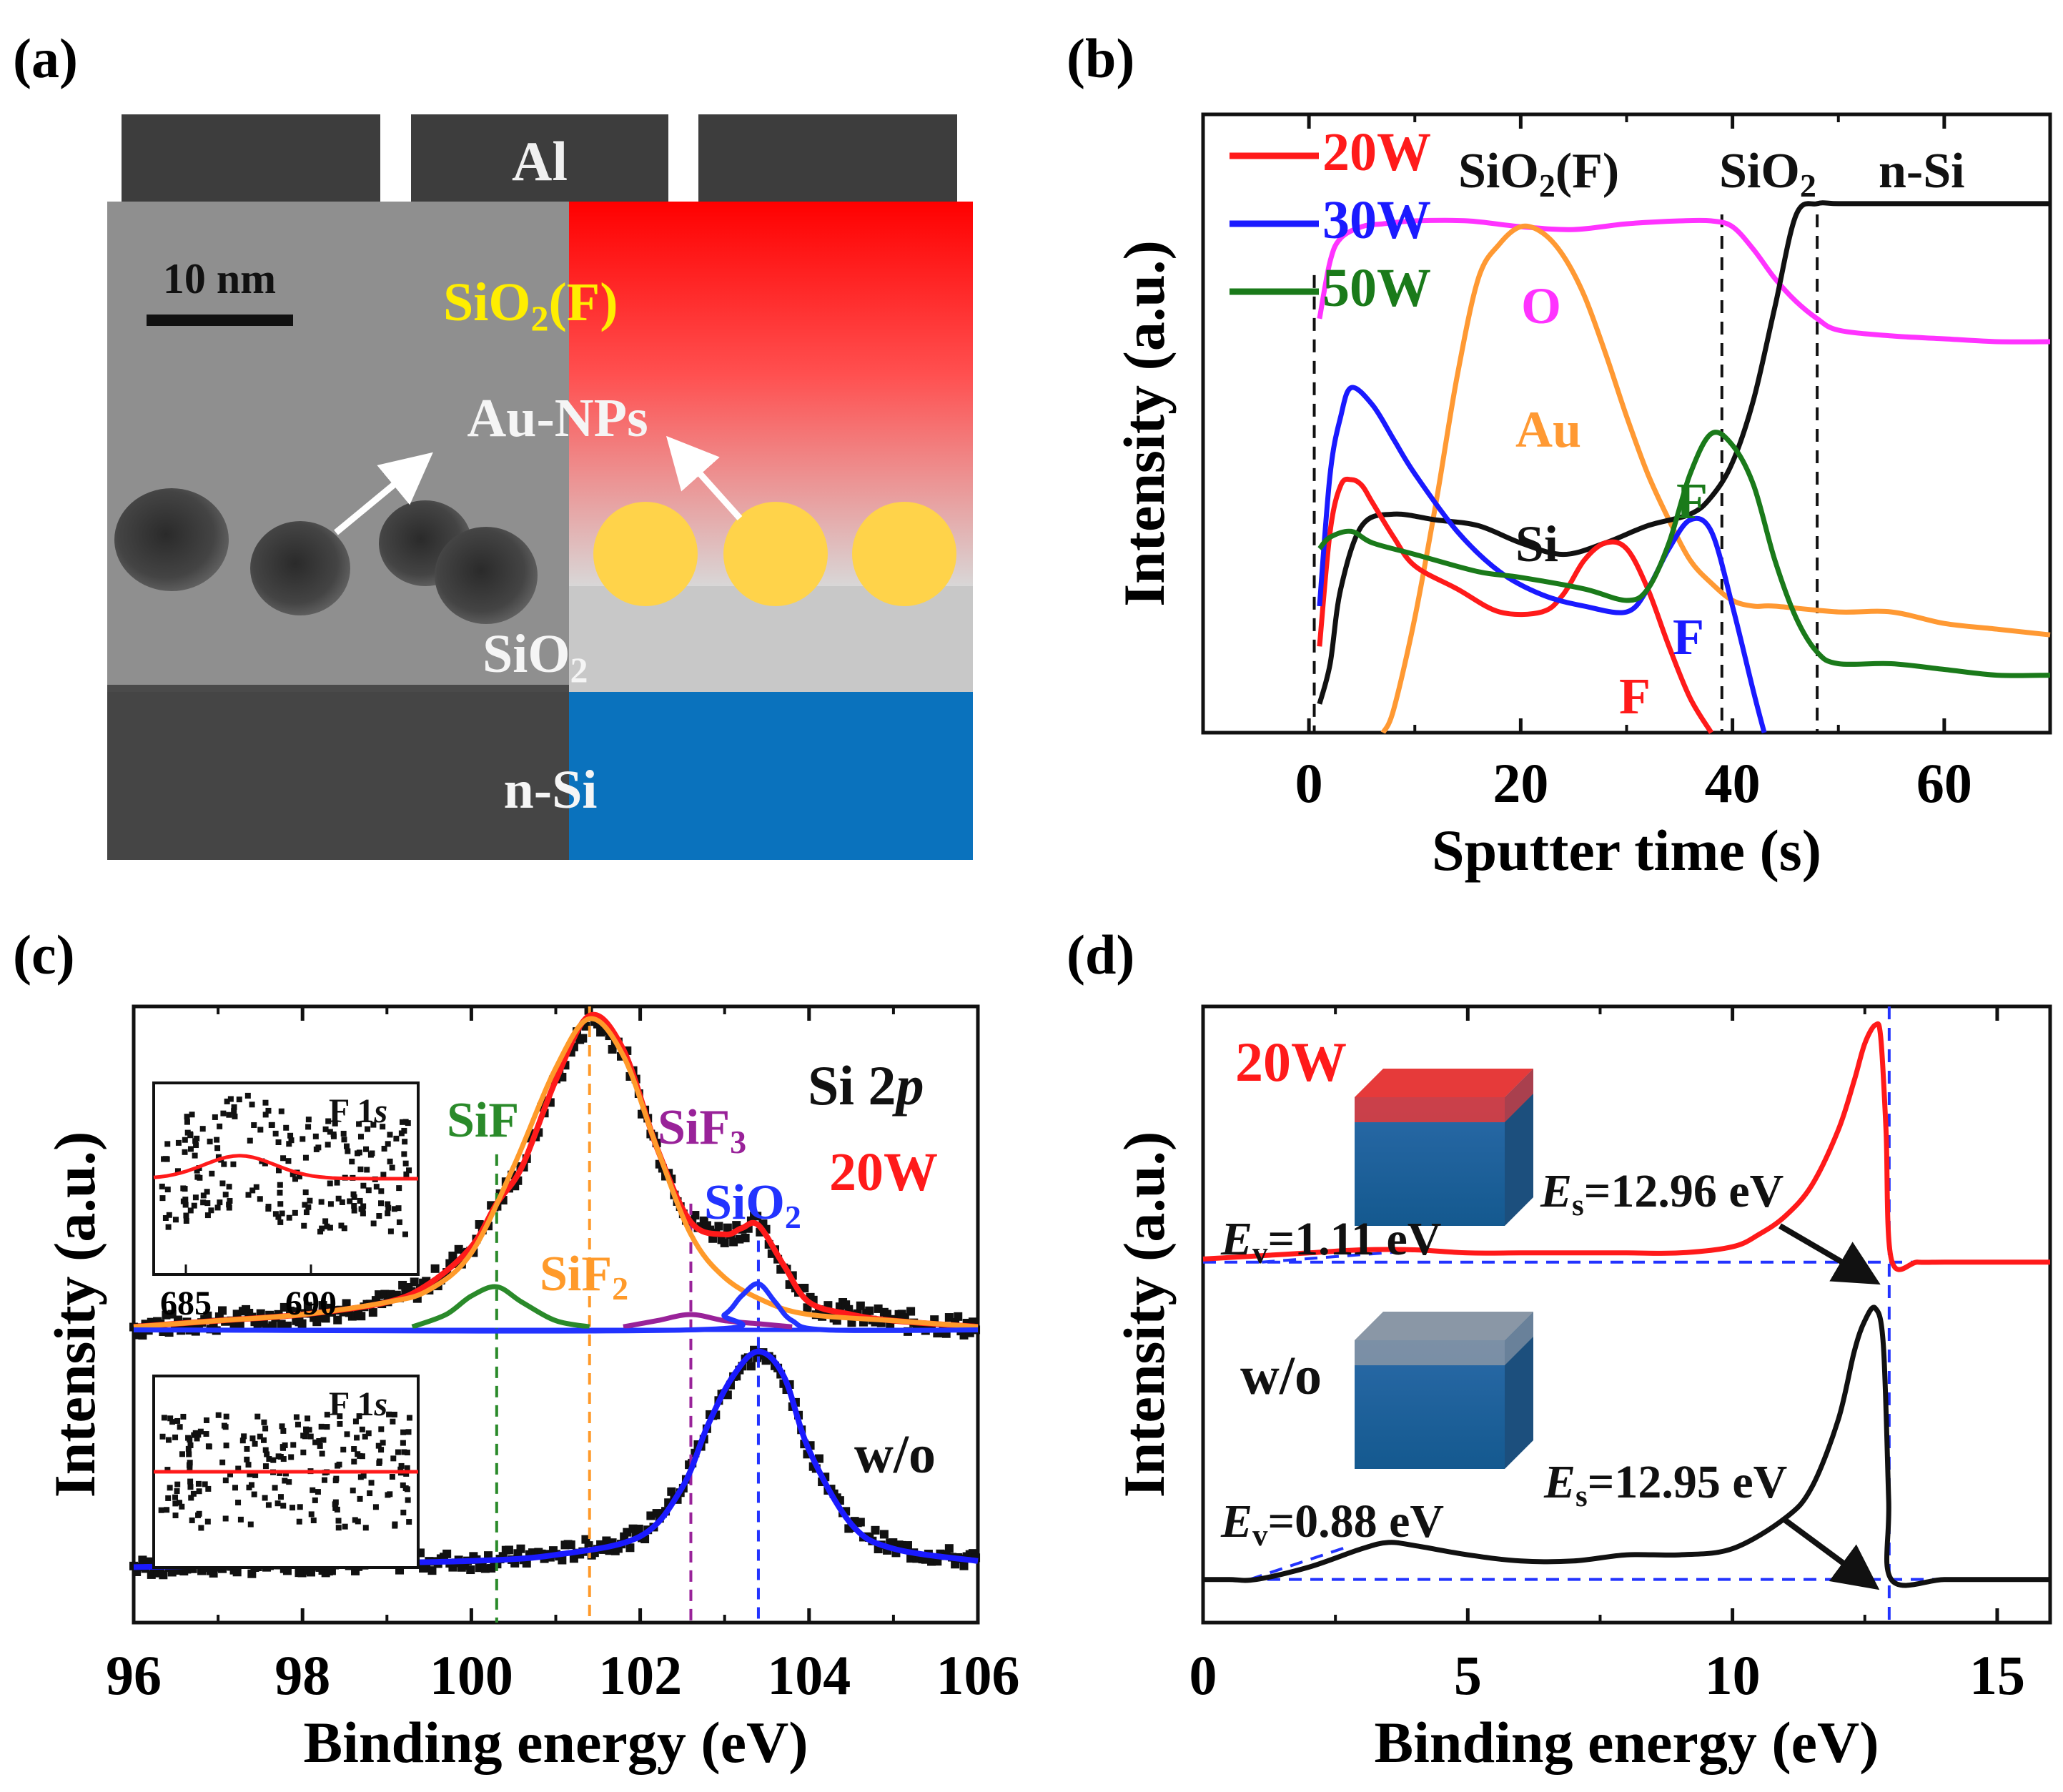  What do you see at coordinates (1536, 544) in the screenshot?
I see `element-label-Si: Si` at bounding box center [1536, 544].